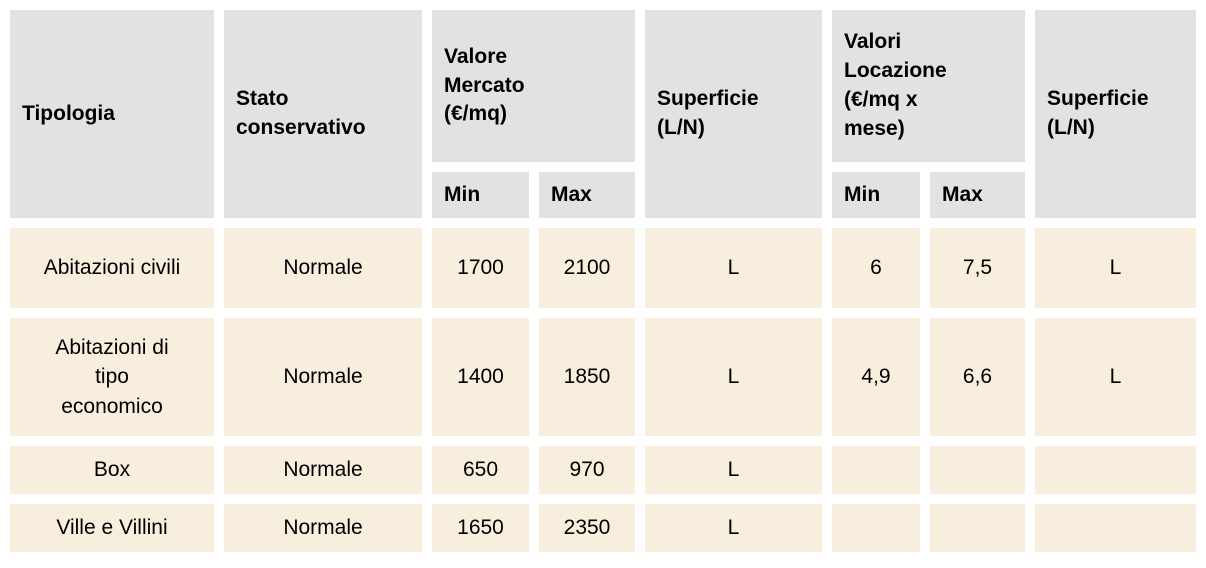 The height and width of the screenshot is (568, 1206). I want to click on cell-tipologia-text: Abitazioni di tipo economico, so click(112, 376).